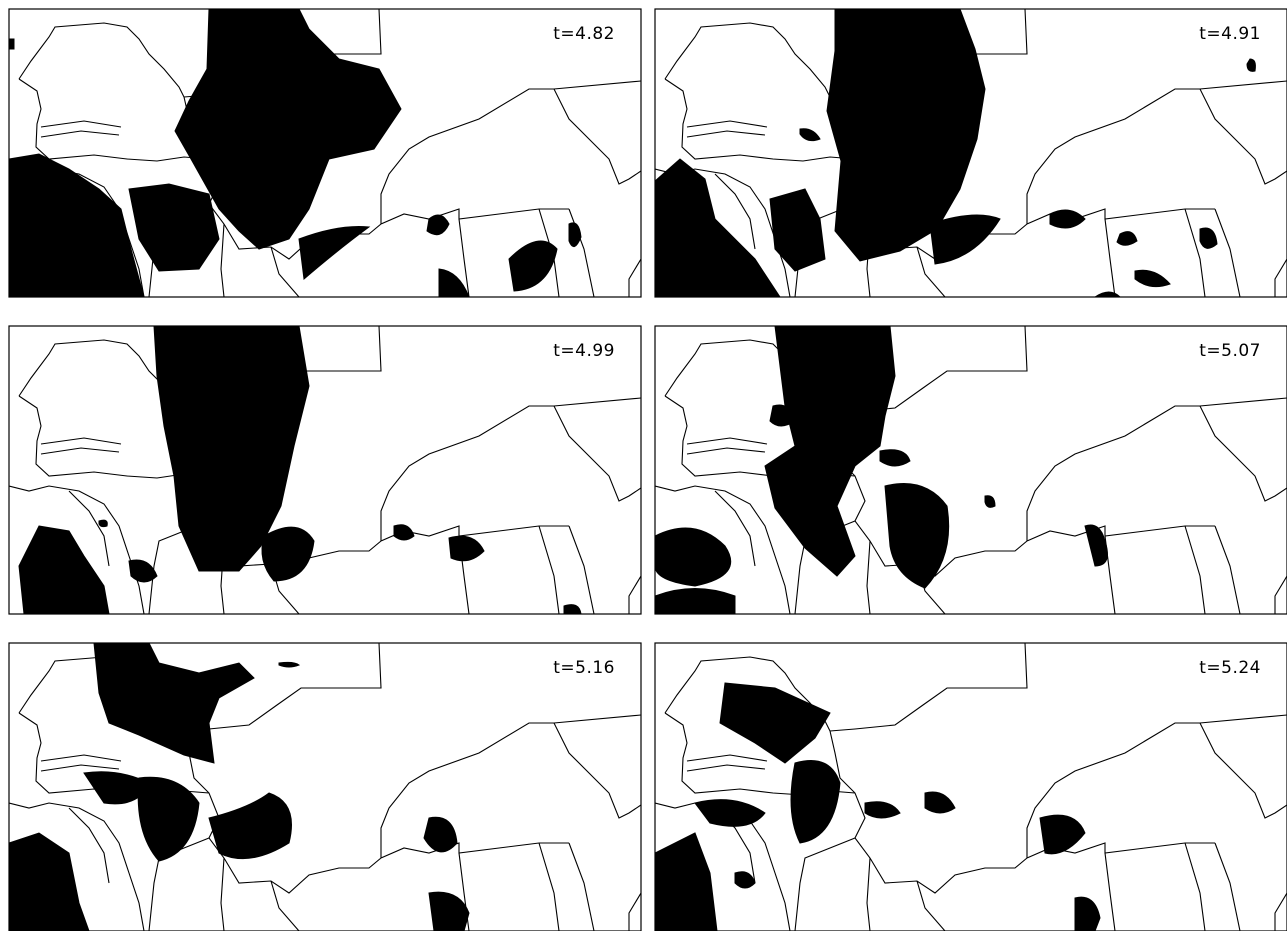 This screenshot has height=931, width=1287. What do you see at coordinates (1230, 351) in the screenshot?
I see `time-label: t=5.07` at bounding box center [1230, 351].